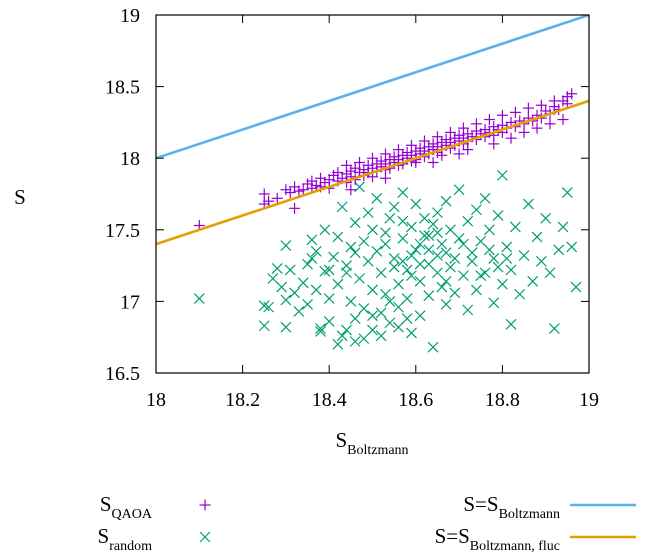 The width and height of the screenshot is (650, 552). What do you see at coordinates (529, 514) in the screenshot?
I see `legend-label-boltzmann-sub: Boltzmann` at bounding box center [529, 514].